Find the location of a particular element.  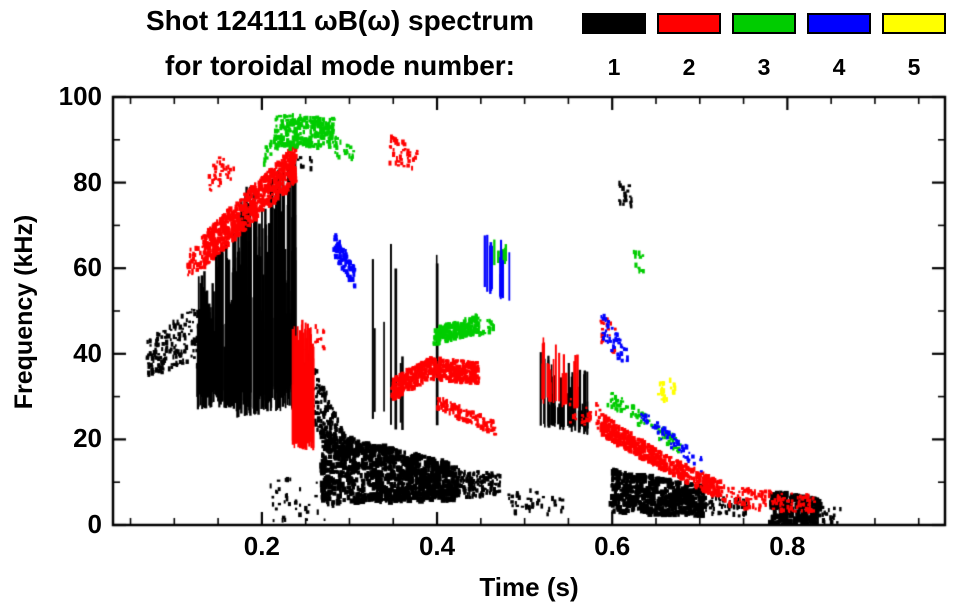

legend-label-mode-1: 1 is located at coordinates (614, 67).